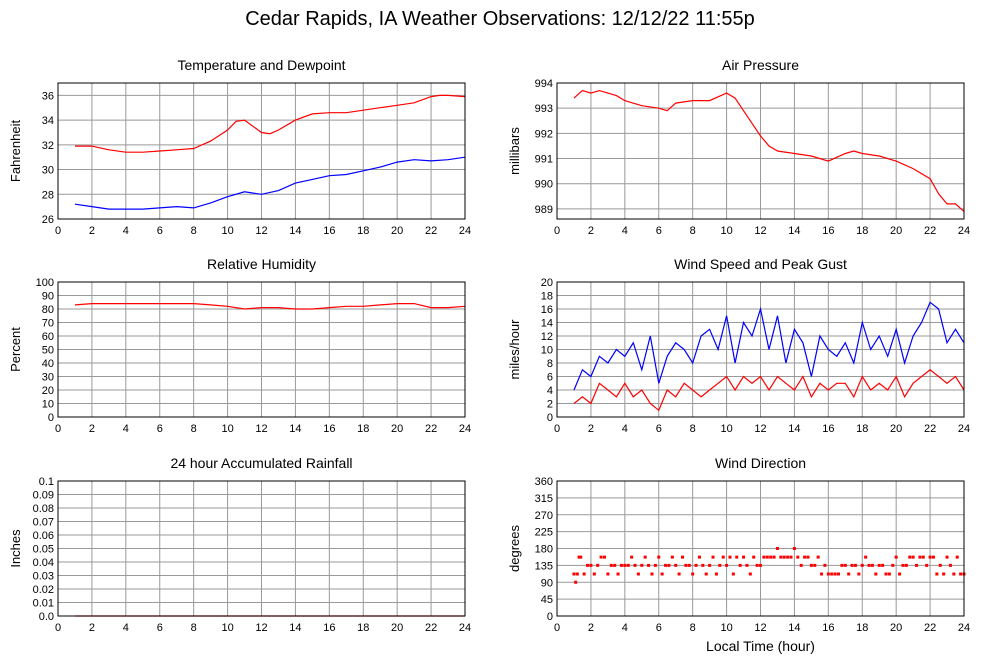 The width and height of the screenshot is (1000, 660). I want to click on chart-title: Wind Direction, so click(760, 463).